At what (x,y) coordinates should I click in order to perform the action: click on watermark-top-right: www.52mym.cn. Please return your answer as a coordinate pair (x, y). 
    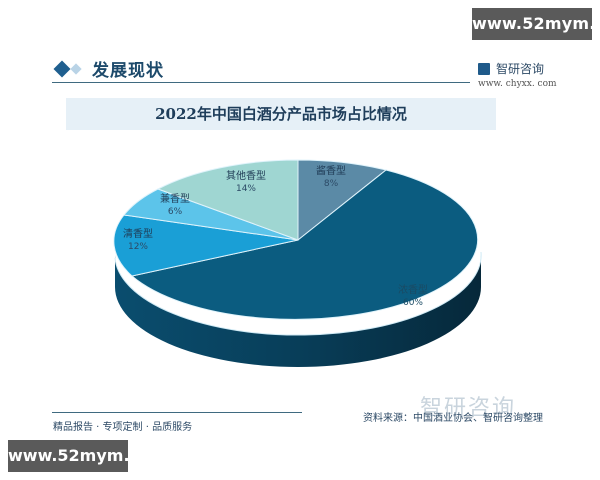
    Looking at the image, I should click on (536, 24).